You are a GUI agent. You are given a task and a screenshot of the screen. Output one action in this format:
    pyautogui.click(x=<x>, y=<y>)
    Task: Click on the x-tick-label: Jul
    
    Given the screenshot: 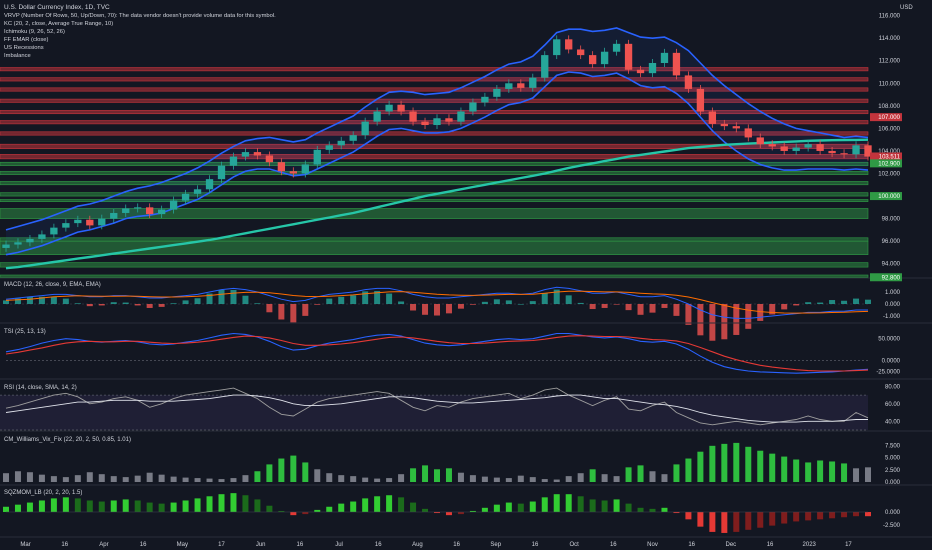 What is the action you would take?
    pyautogui.click(x=339, y=545)
    